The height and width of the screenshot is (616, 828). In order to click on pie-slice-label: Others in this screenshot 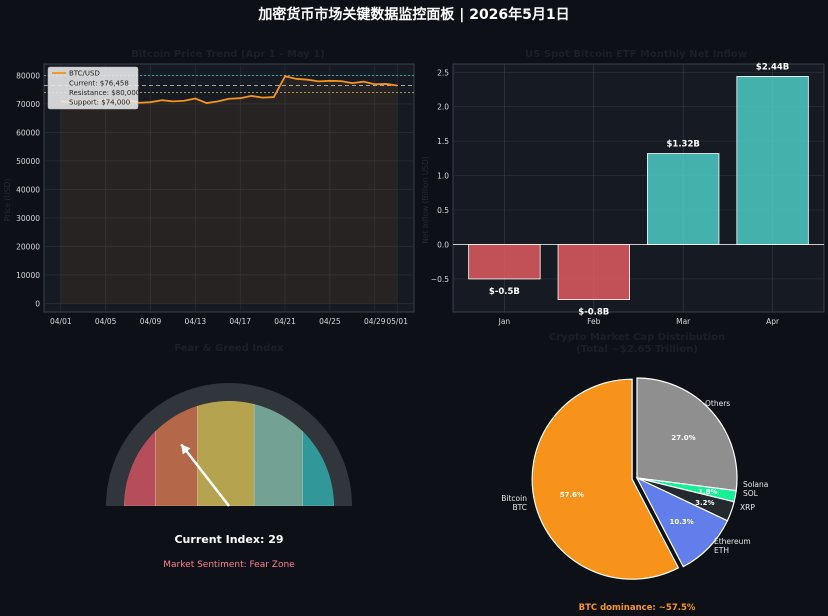, I will do `click(717, 403)`.